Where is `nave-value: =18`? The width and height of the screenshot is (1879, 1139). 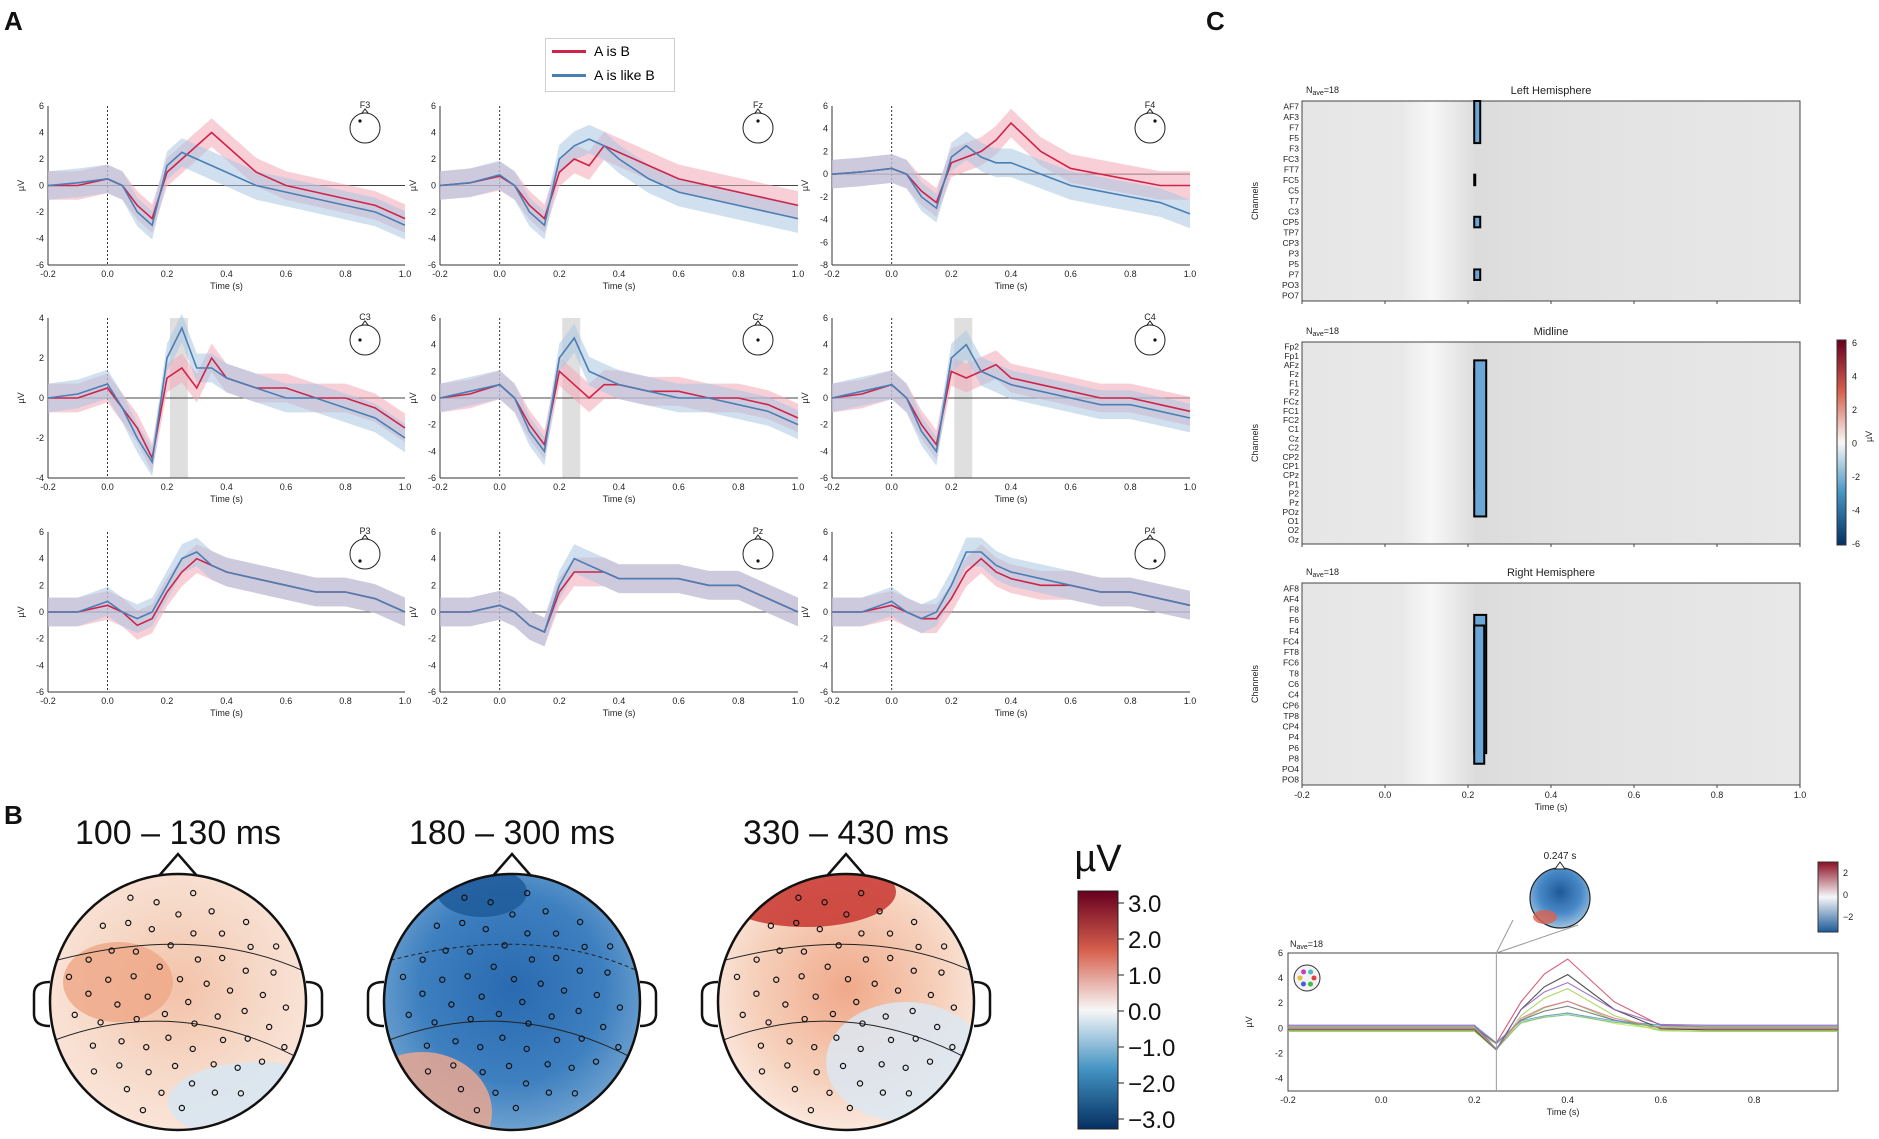
nave-value: =18 is located at coordinates (1331, 90).